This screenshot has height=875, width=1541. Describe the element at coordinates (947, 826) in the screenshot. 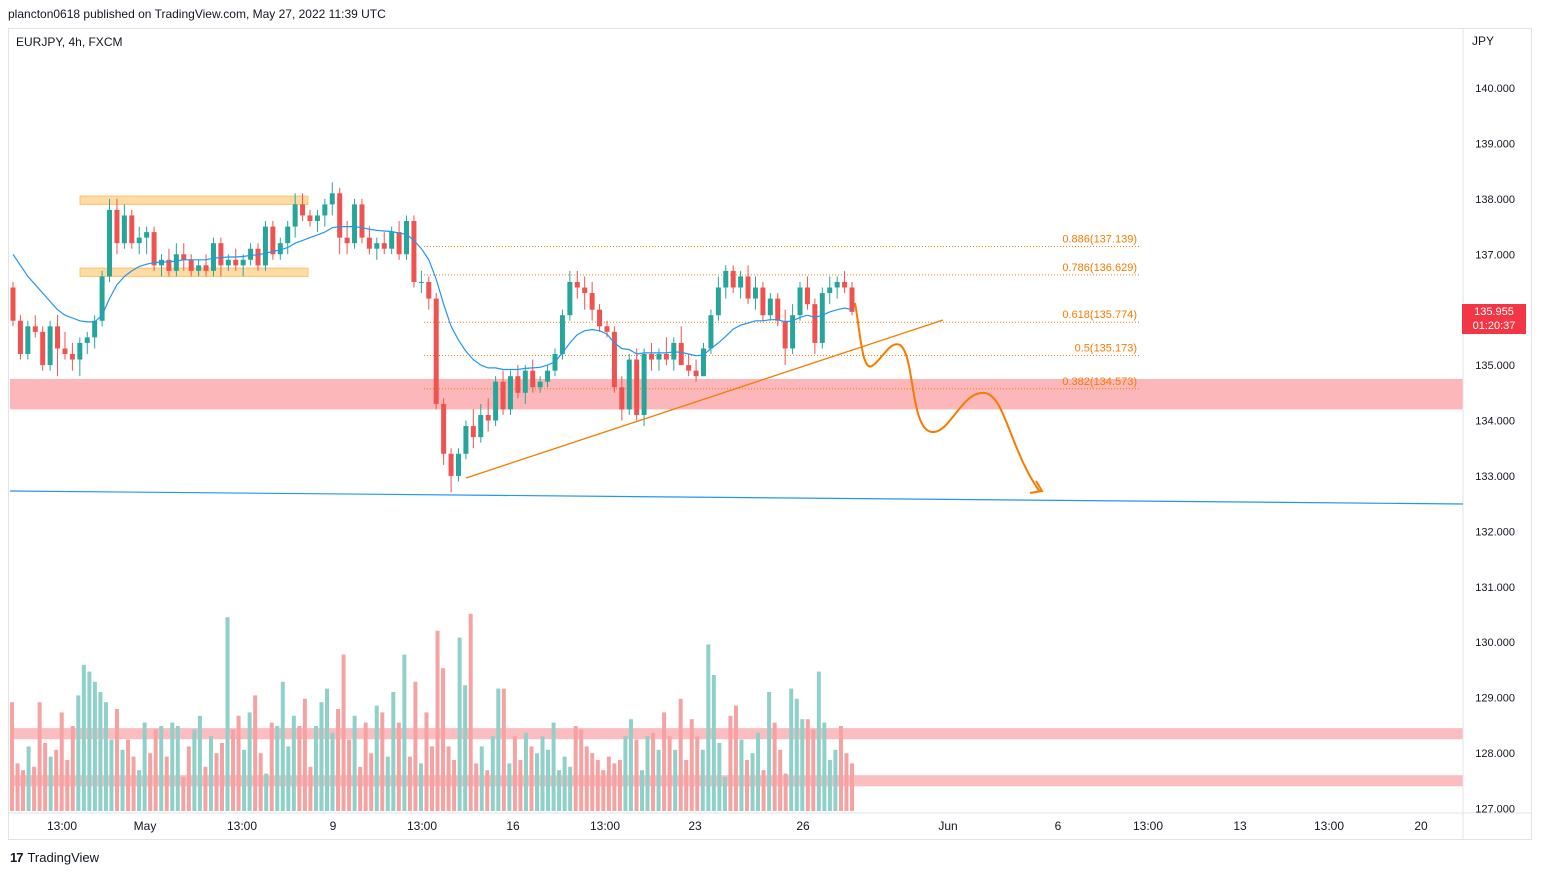

I see `x-tick-label: Jun` at that location.